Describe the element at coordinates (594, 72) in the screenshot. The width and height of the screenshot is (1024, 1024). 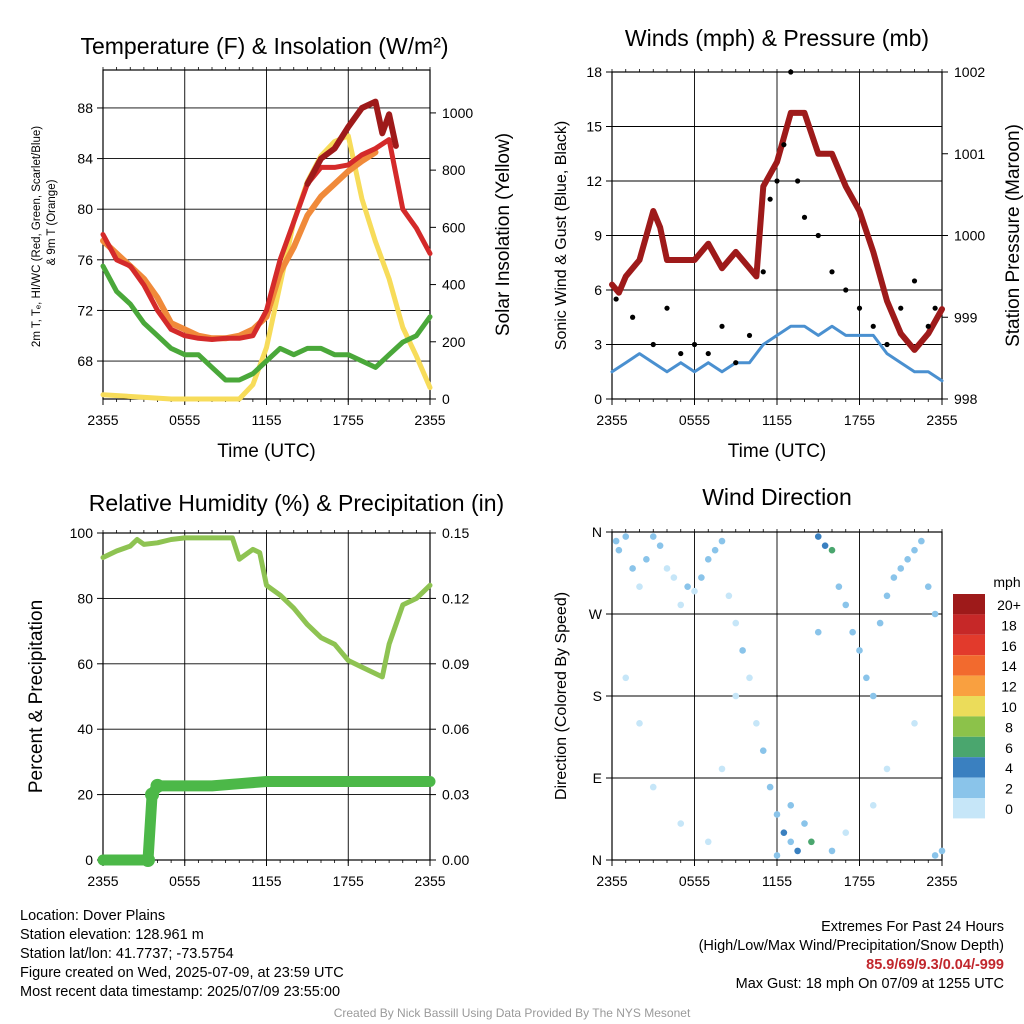
I see `y-tick-label-left: 18` at that location.